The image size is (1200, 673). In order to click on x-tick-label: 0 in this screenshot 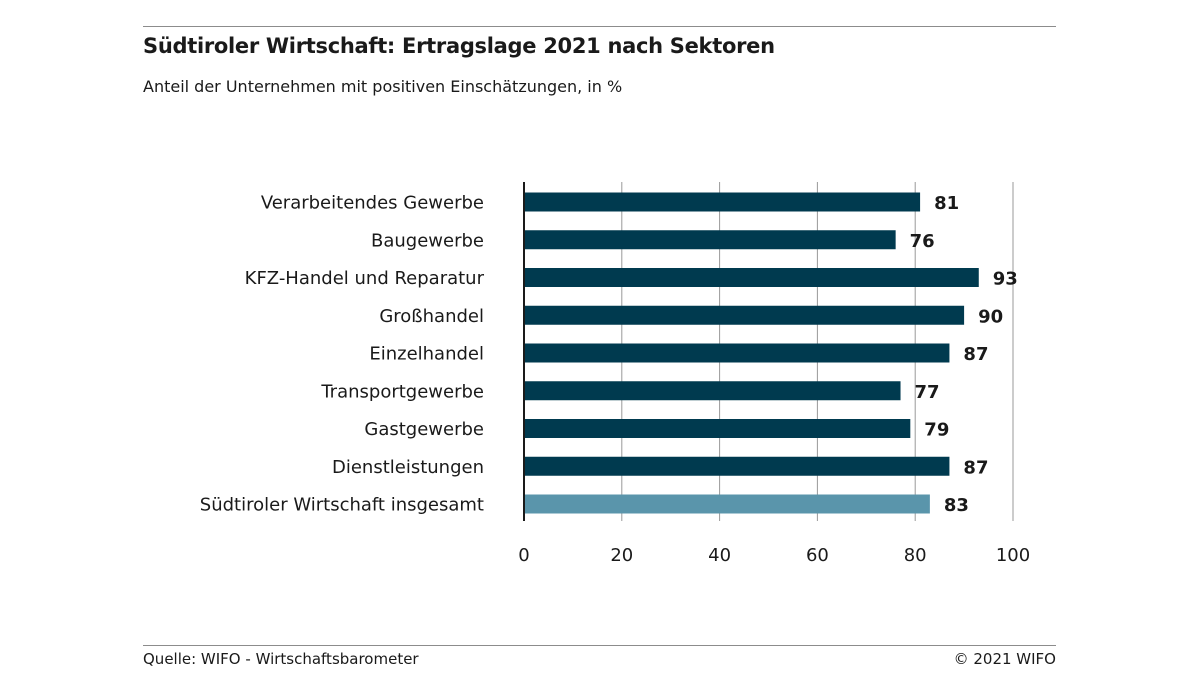, I will do `click(523, 555)`.